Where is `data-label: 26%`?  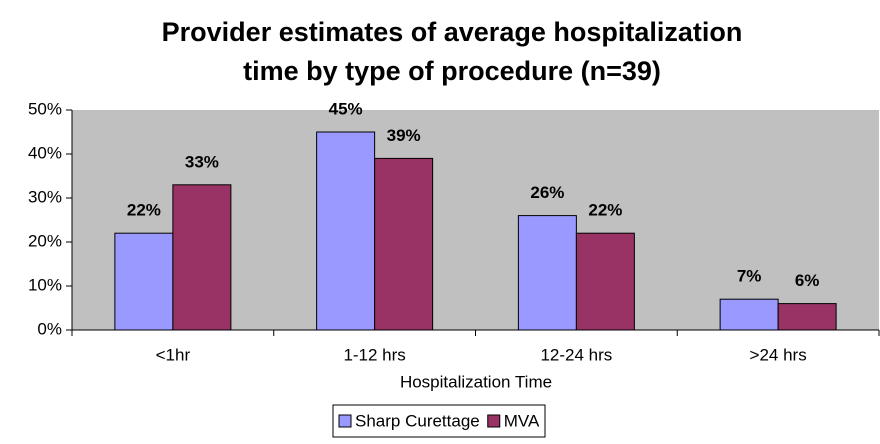
data-label: 26% is located at coordinates (547, 192).